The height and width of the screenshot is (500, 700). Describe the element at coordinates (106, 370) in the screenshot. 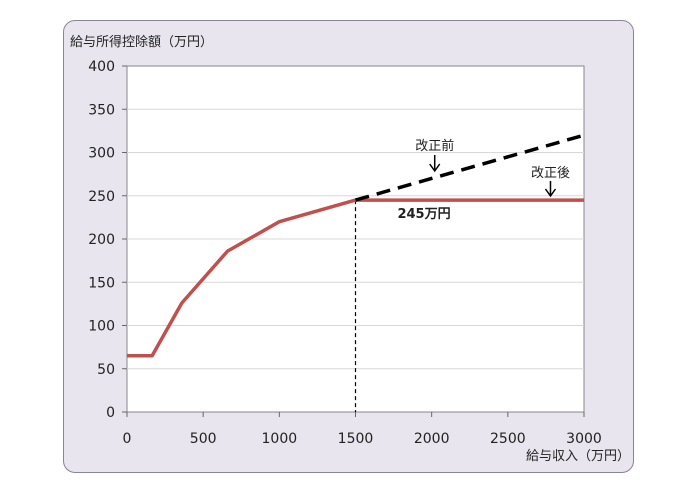

I see `y-tick-label: 50` at that location.